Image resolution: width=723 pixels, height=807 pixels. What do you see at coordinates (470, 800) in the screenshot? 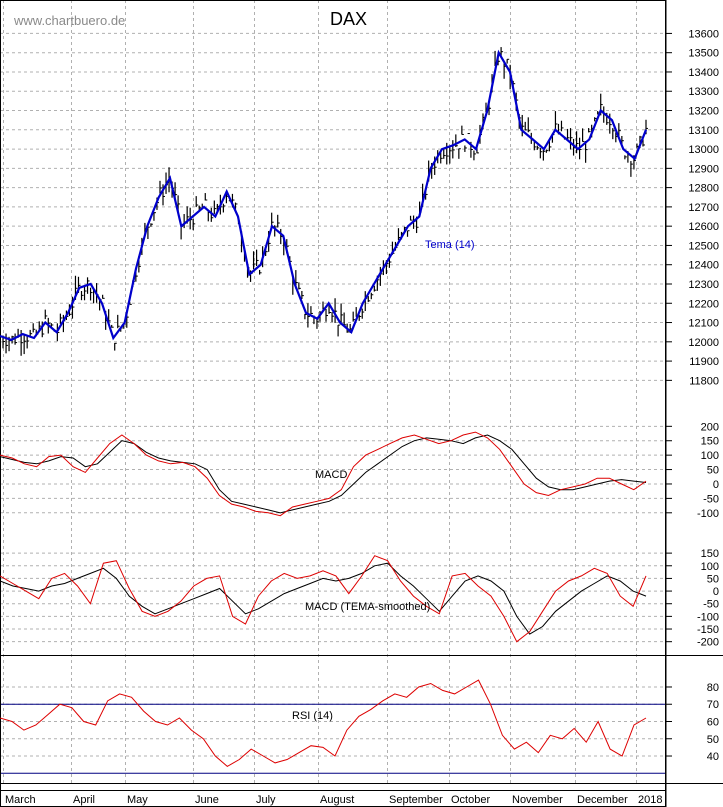
I see `month-label: October` at bounding box center [470, 800].